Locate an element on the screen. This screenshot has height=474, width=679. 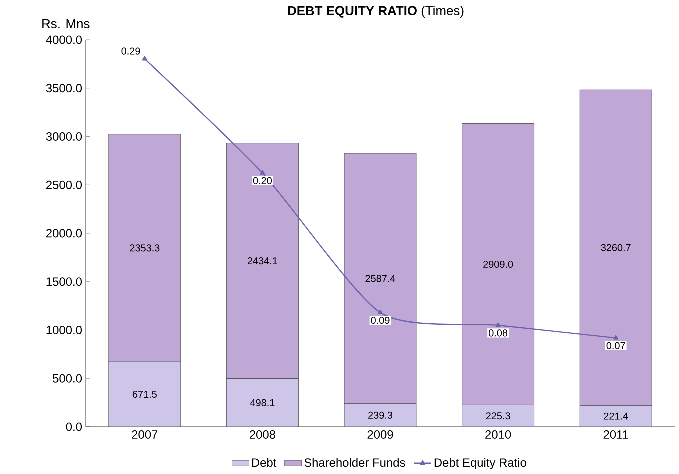
data-label: 3260.7 is located at coordinates (616, 248).